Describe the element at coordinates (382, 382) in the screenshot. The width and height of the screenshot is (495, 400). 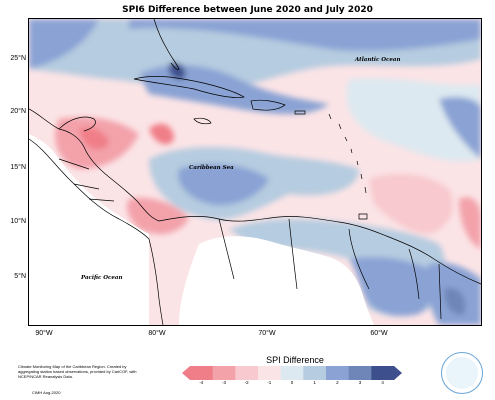
I see `legend-tick: 4` at that location.